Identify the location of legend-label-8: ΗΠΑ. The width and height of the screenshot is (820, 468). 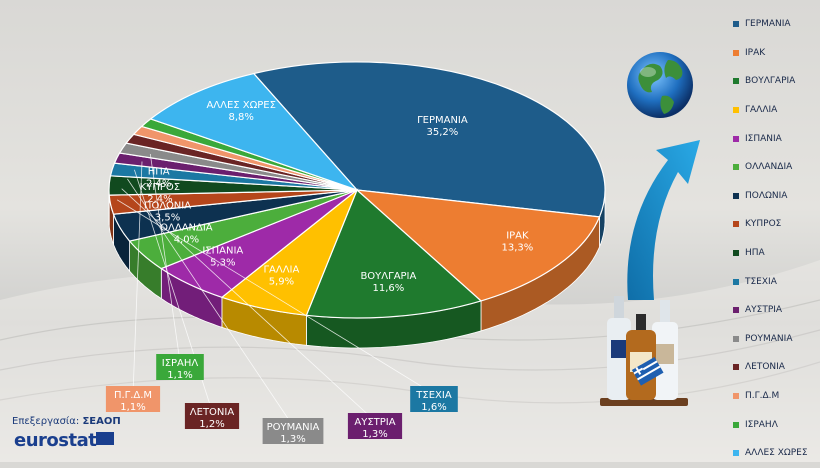
(755, 253).